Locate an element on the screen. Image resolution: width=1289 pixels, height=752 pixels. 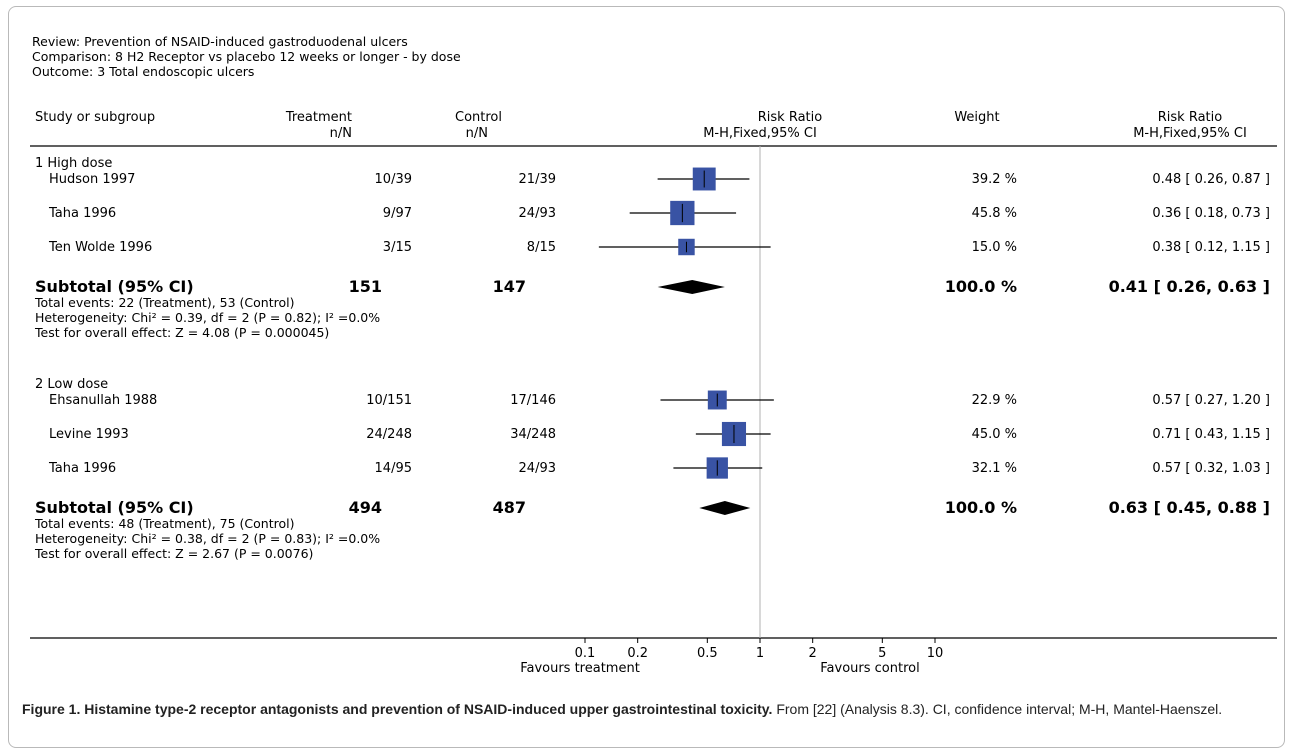
control-cell: 34/248 is located at coordinates (533, 434).